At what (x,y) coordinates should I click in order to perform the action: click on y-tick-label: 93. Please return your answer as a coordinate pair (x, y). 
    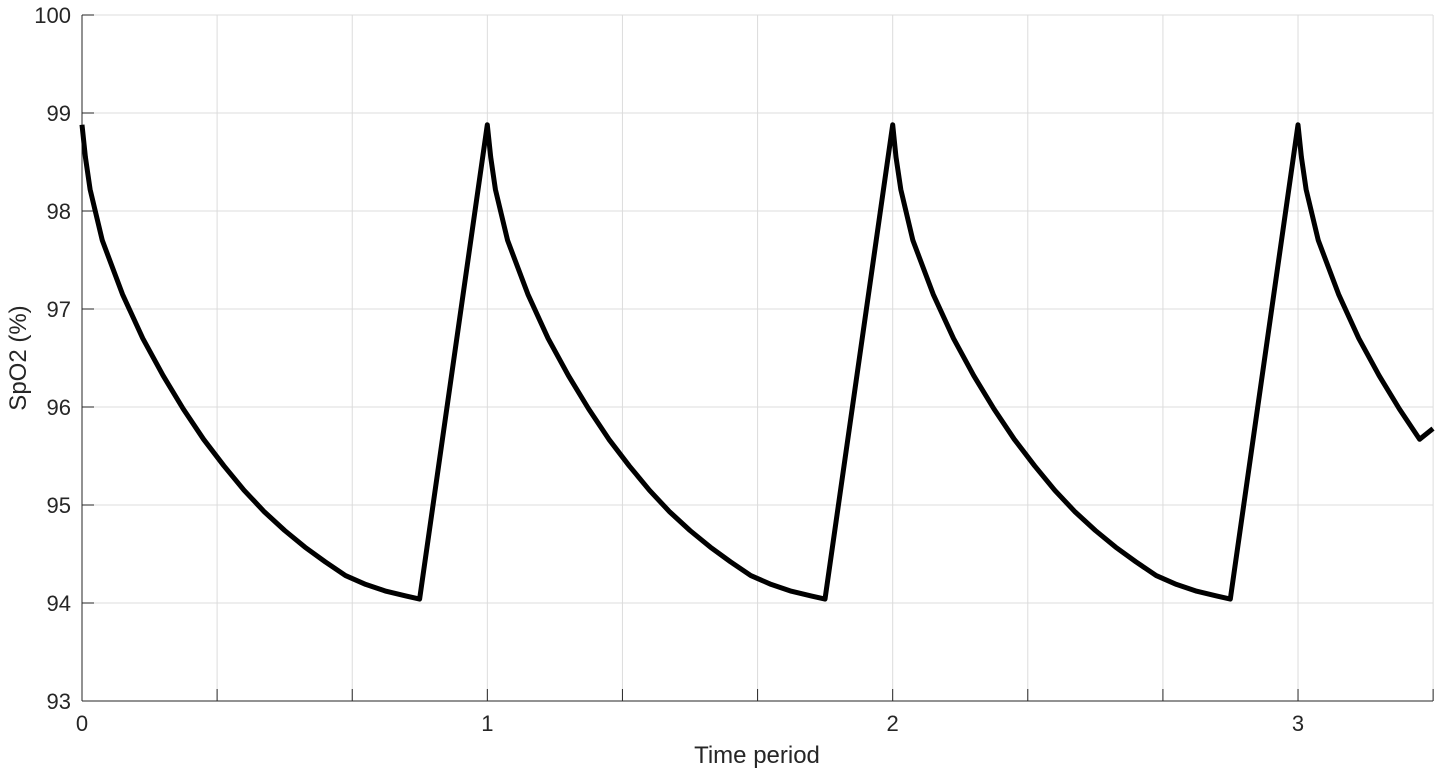
    Looking at the image, I should click on (59, 701).